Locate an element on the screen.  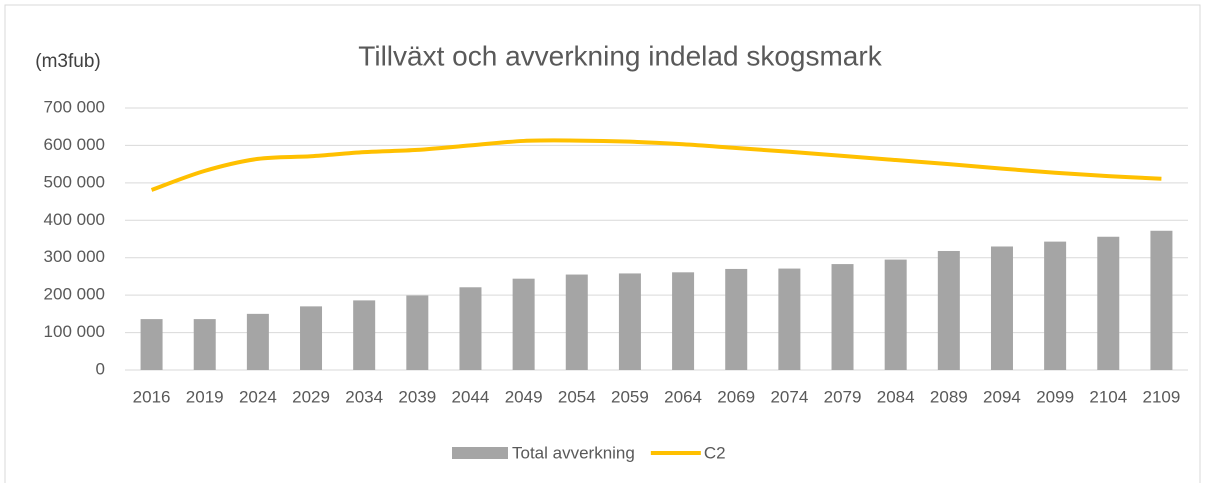
line is located at coordinates (656, 165).